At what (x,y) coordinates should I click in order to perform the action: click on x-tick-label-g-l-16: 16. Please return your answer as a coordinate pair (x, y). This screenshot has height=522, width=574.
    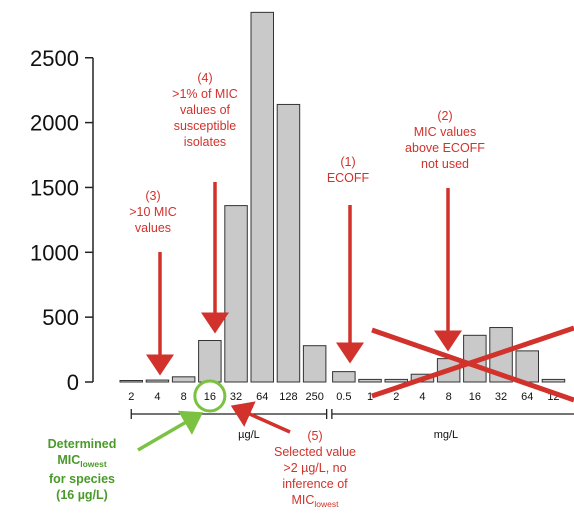
    Looking at the image, I should click on (210, 397).